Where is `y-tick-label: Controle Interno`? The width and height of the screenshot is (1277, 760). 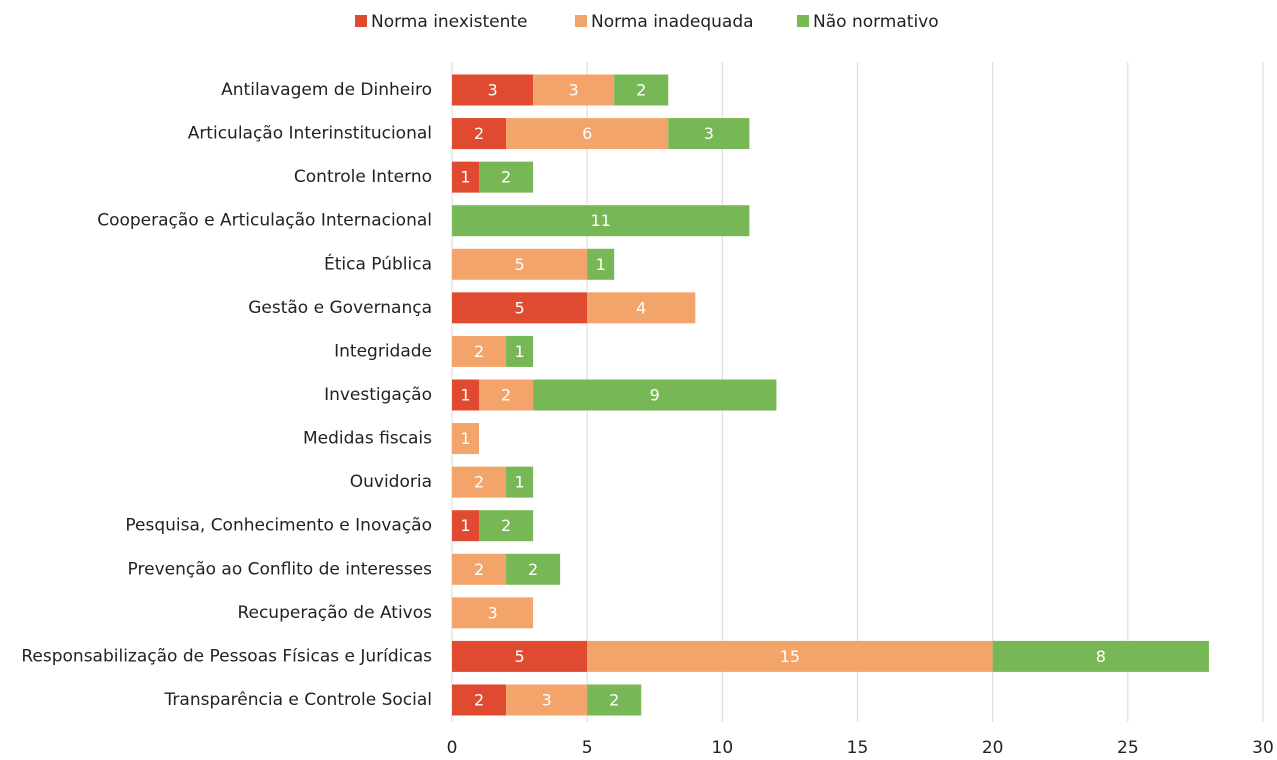
y-tick-label: Controle Interno is located at coordinates (363, 177).